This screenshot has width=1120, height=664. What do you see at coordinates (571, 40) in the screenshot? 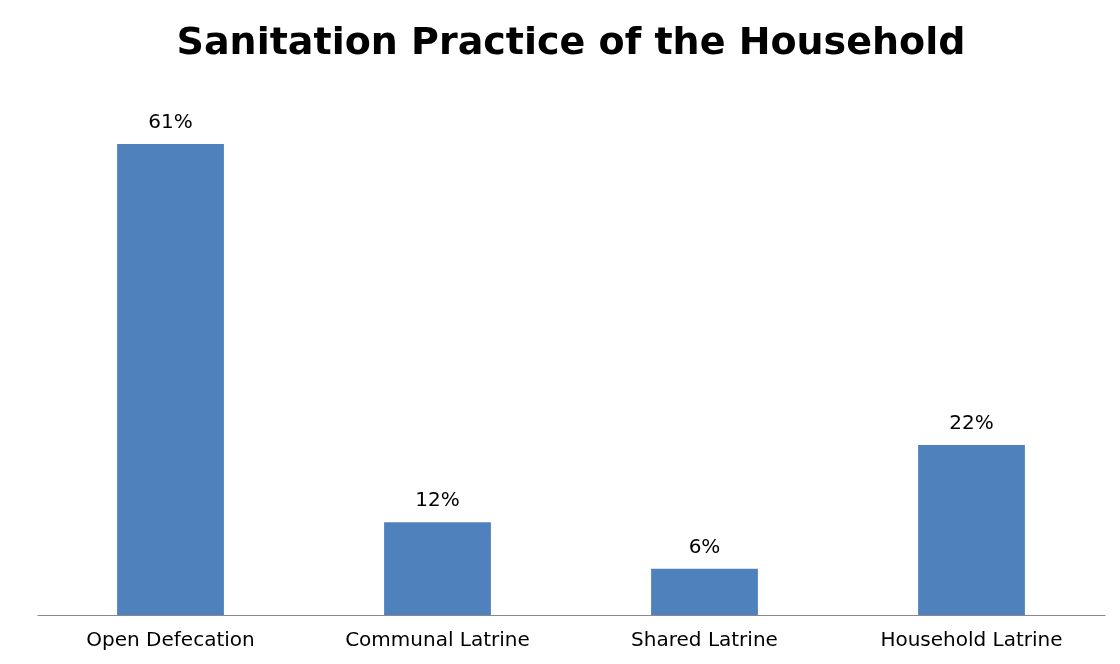
I see `chart-title: Sanitation Practice of the Household` at bounding box center [571, 40].